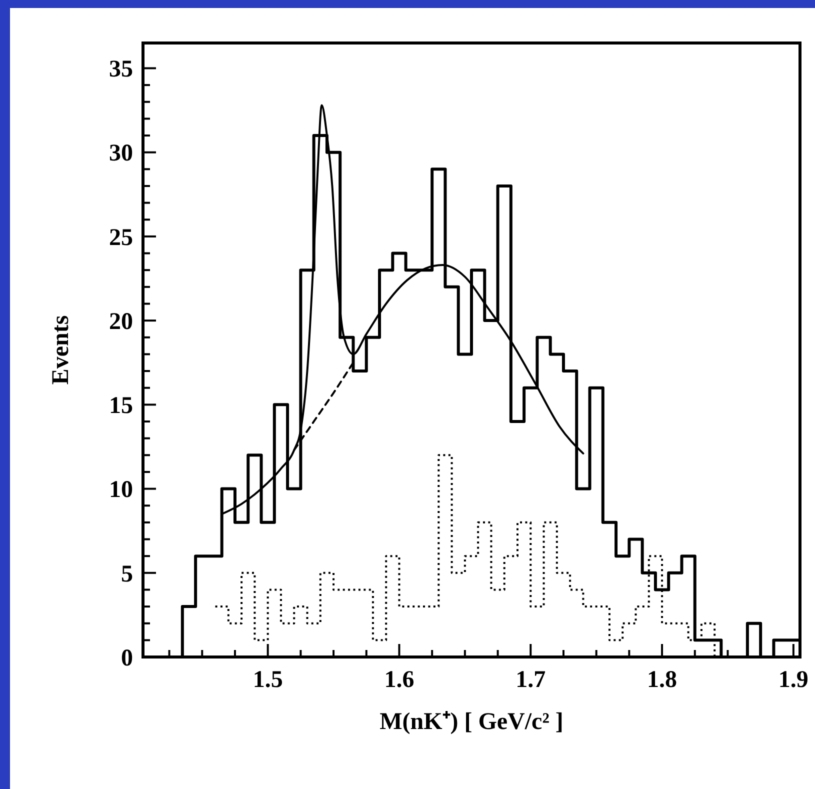 The image size is (815, 789). What do you see at coordinates (531, 680) in the screenshot?
I see `x-tick-label: 1.7` at bounding box center [531, 680].